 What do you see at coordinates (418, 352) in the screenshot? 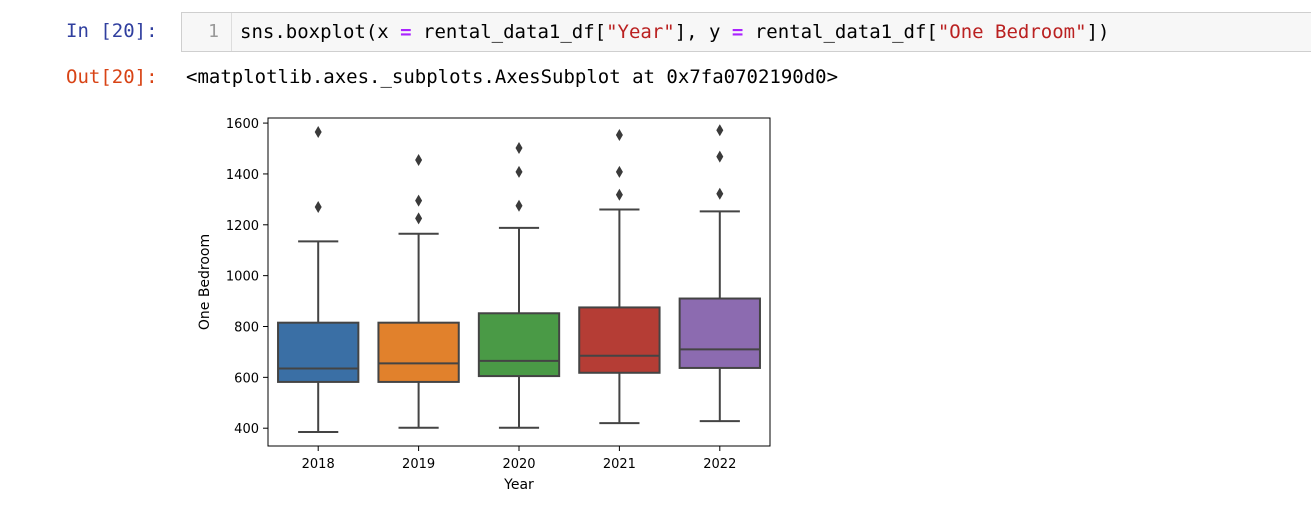
I see `box-2019` at bounding box center [418, 352].